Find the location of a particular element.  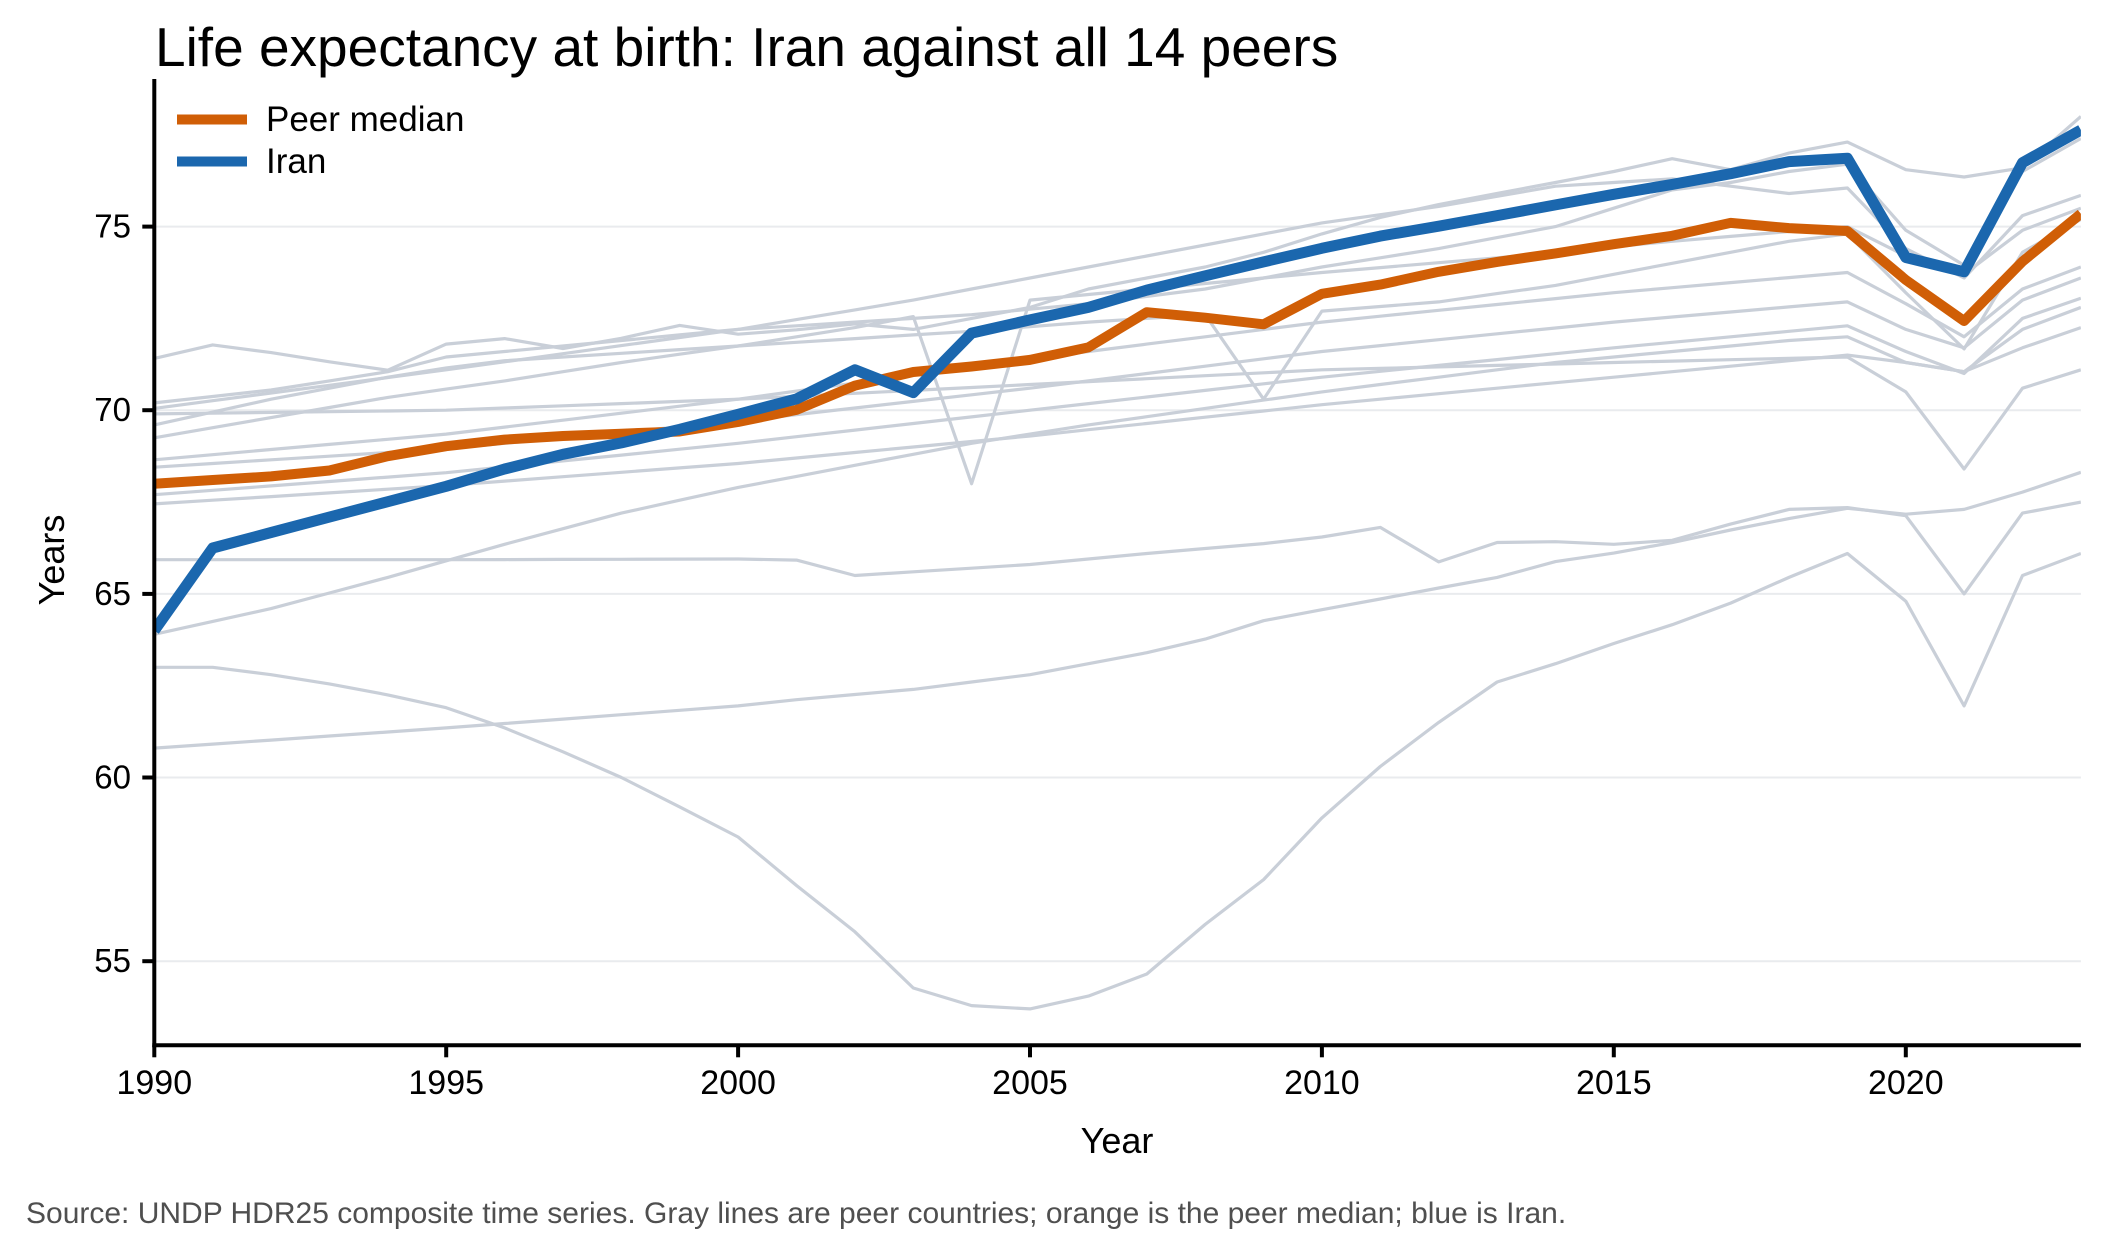

svg-text: 70 is located at coordinates (112, 409).